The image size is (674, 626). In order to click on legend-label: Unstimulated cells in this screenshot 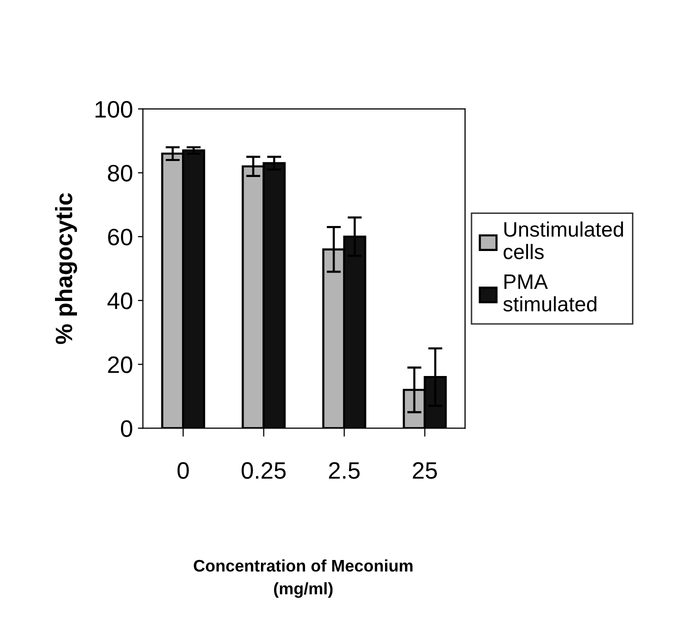, I will do `click(563, 240)`.